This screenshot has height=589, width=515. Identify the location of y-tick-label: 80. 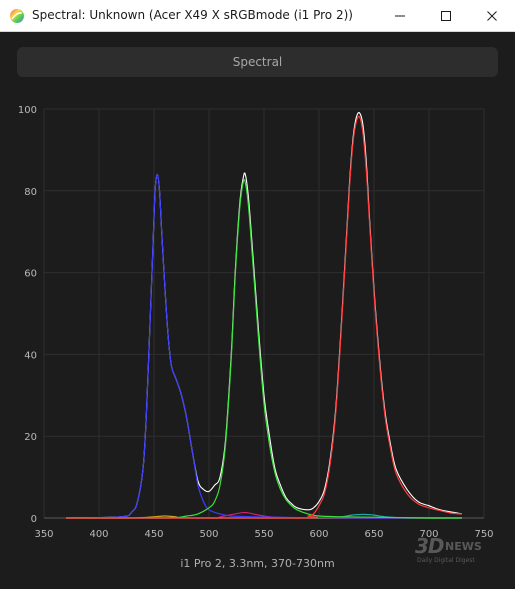
(30, 192).